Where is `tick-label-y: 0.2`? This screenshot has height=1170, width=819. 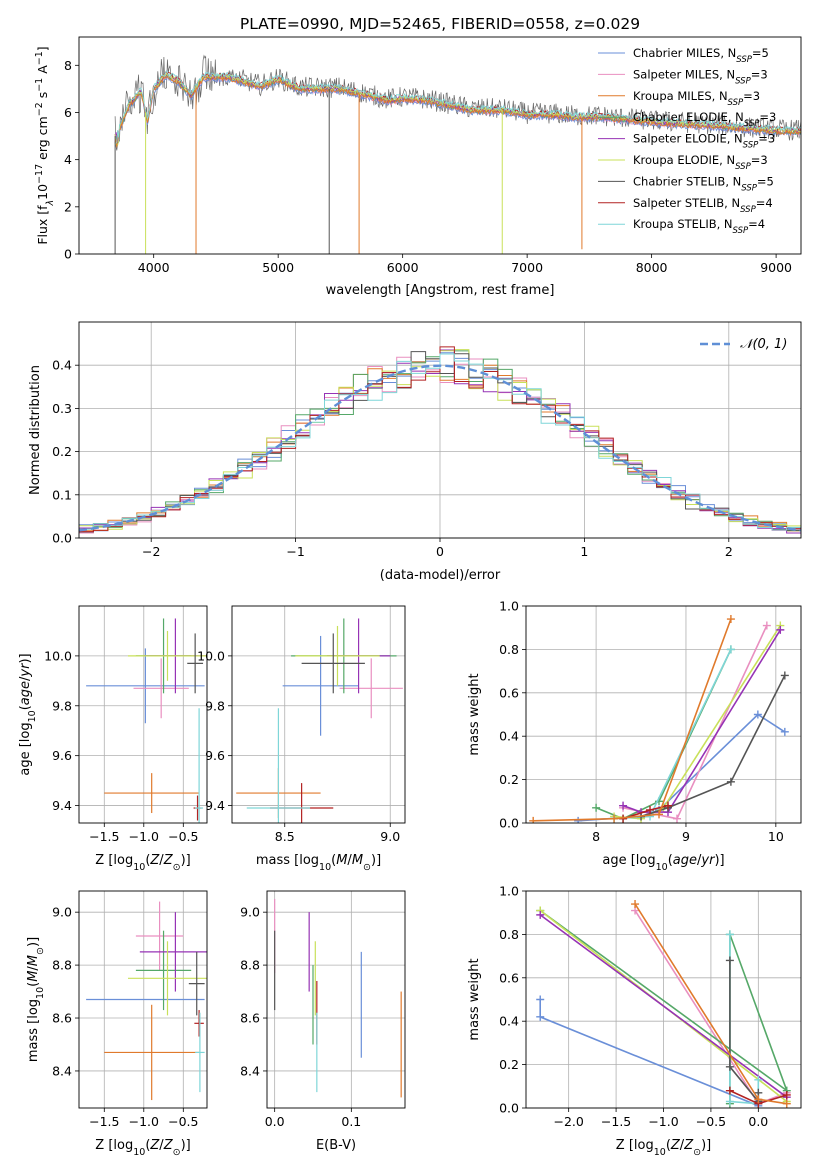
tick-label-y: 0.2 is located at coordinates (509, 1064).